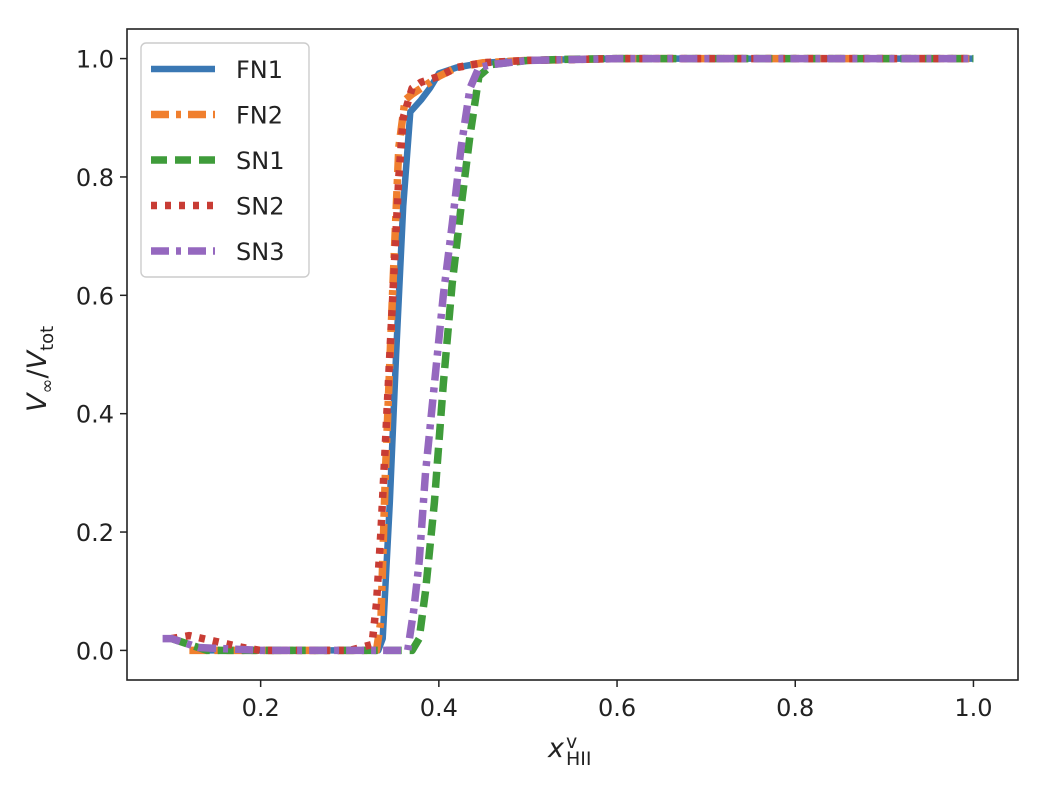 The width and height of the screenshot is (1046, 790). Describe the element at coordinates (47, 338) in the screenshot. I see `y-axis-label-den-sub: tot` at that location.